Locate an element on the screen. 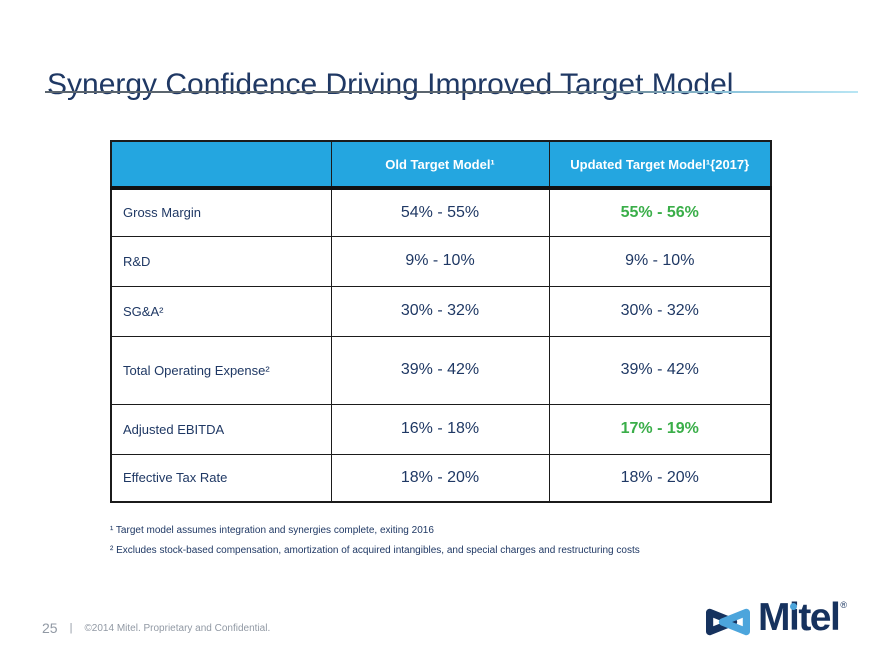 The image size is (880, 660). title-underline is located at coordinates (451, 92).